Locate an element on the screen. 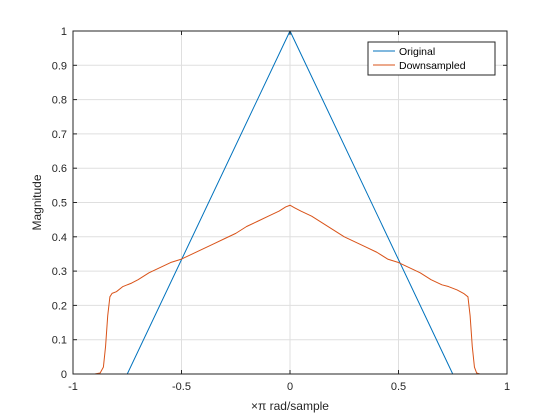 This screenshot has width=560, height=420. legend-label: Original is located at coordinates (417, 52).